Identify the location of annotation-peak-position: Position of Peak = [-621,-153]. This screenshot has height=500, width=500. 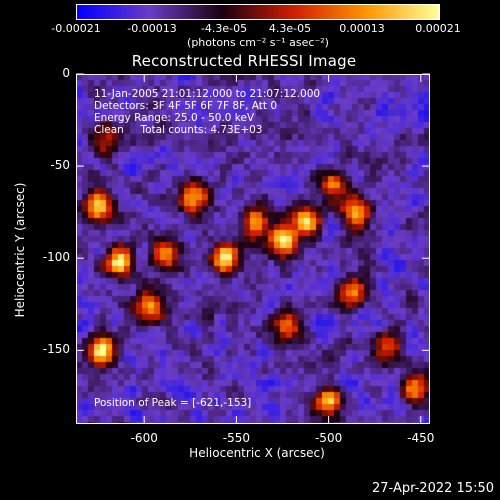
(173, 403).